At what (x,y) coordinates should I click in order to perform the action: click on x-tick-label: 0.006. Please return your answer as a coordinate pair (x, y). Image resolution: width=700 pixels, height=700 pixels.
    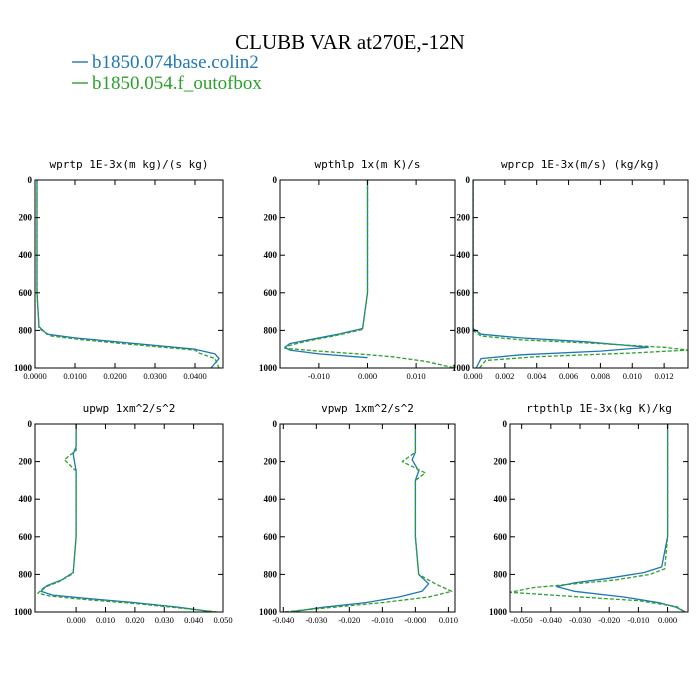
    Looking at the image, I should click on (568, 376).